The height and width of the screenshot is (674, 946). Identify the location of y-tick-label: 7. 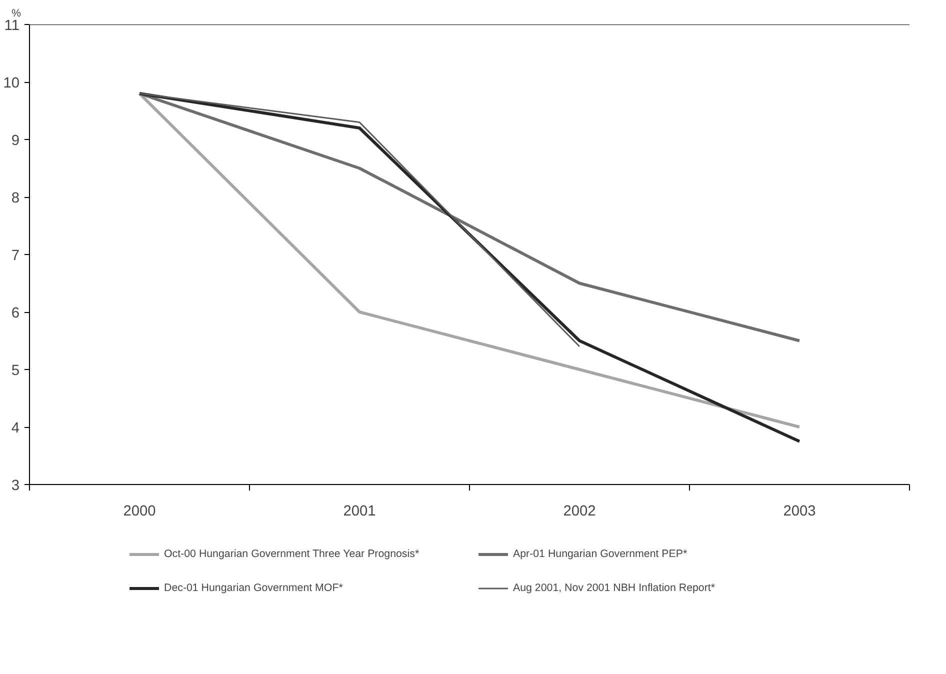
(15, 256).